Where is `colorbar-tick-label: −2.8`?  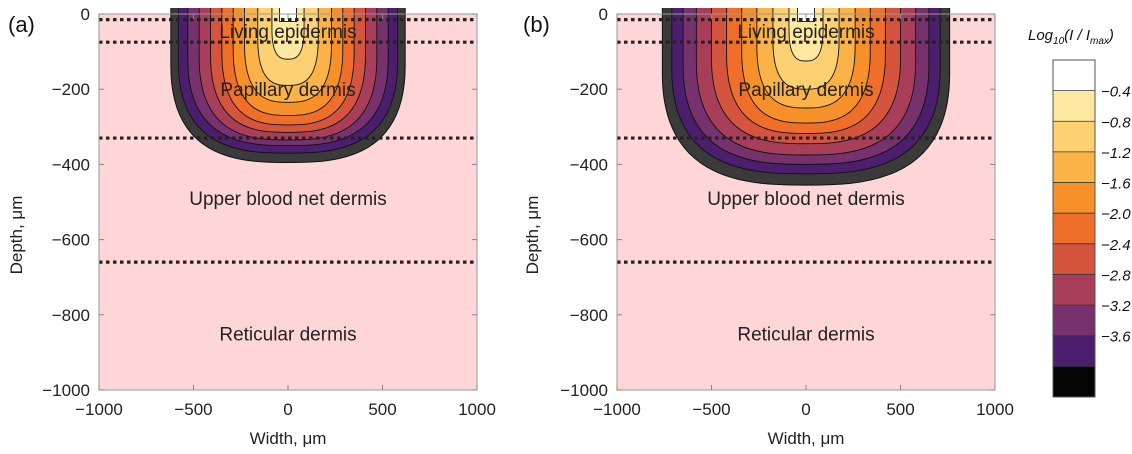
colorbar-tick-label: −2.8 is located at coordinates (1116, 275).